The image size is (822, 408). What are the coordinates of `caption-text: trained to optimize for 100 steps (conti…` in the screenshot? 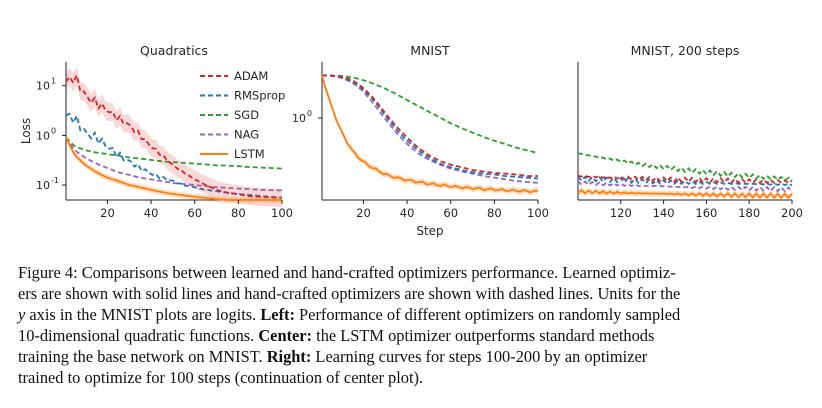 It's located at (221, 377).